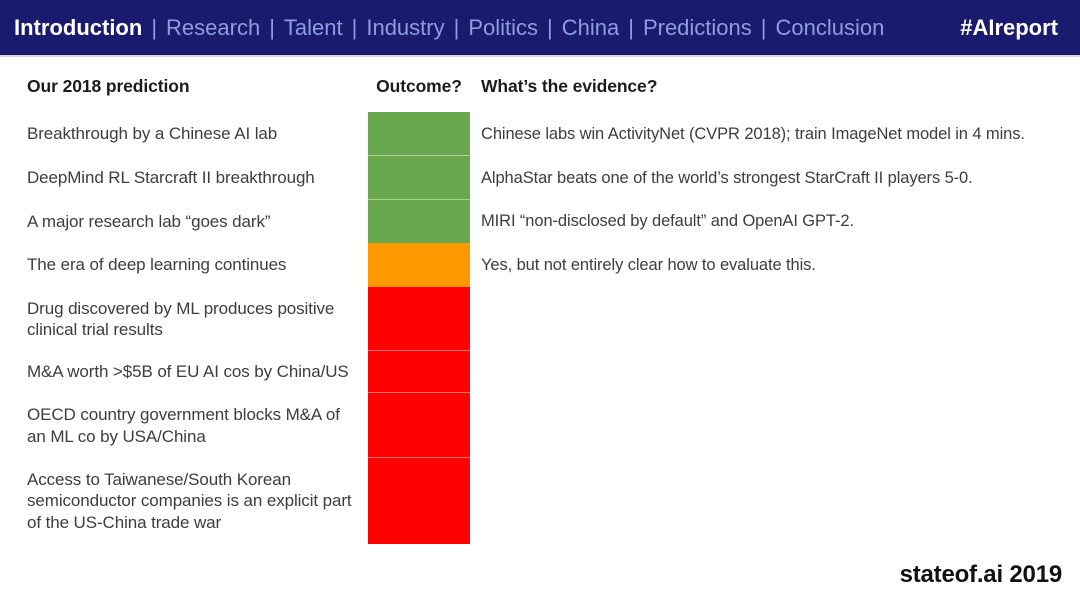  What do you see at coordinates (503, 27) in the screenshot?
I see `nav-item-politics: Politics` at bounding box center [503, 27].